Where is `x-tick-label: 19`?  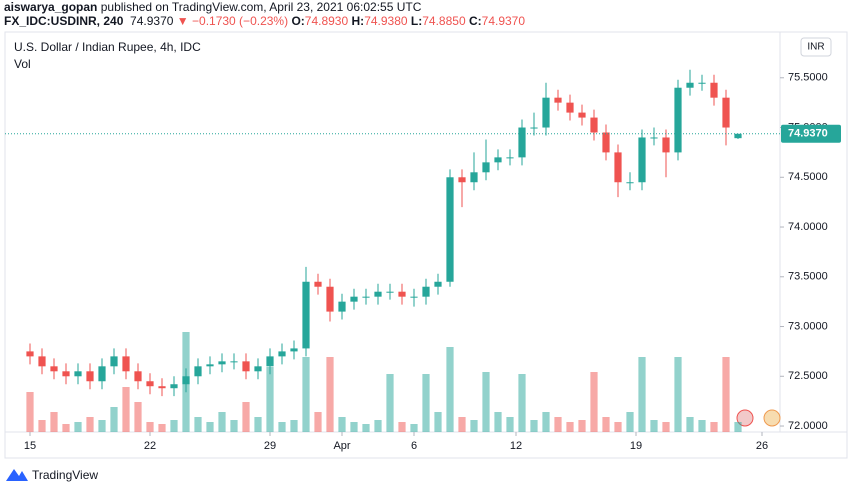
x-tick-label: 19 is located at coordinates (636, 446).